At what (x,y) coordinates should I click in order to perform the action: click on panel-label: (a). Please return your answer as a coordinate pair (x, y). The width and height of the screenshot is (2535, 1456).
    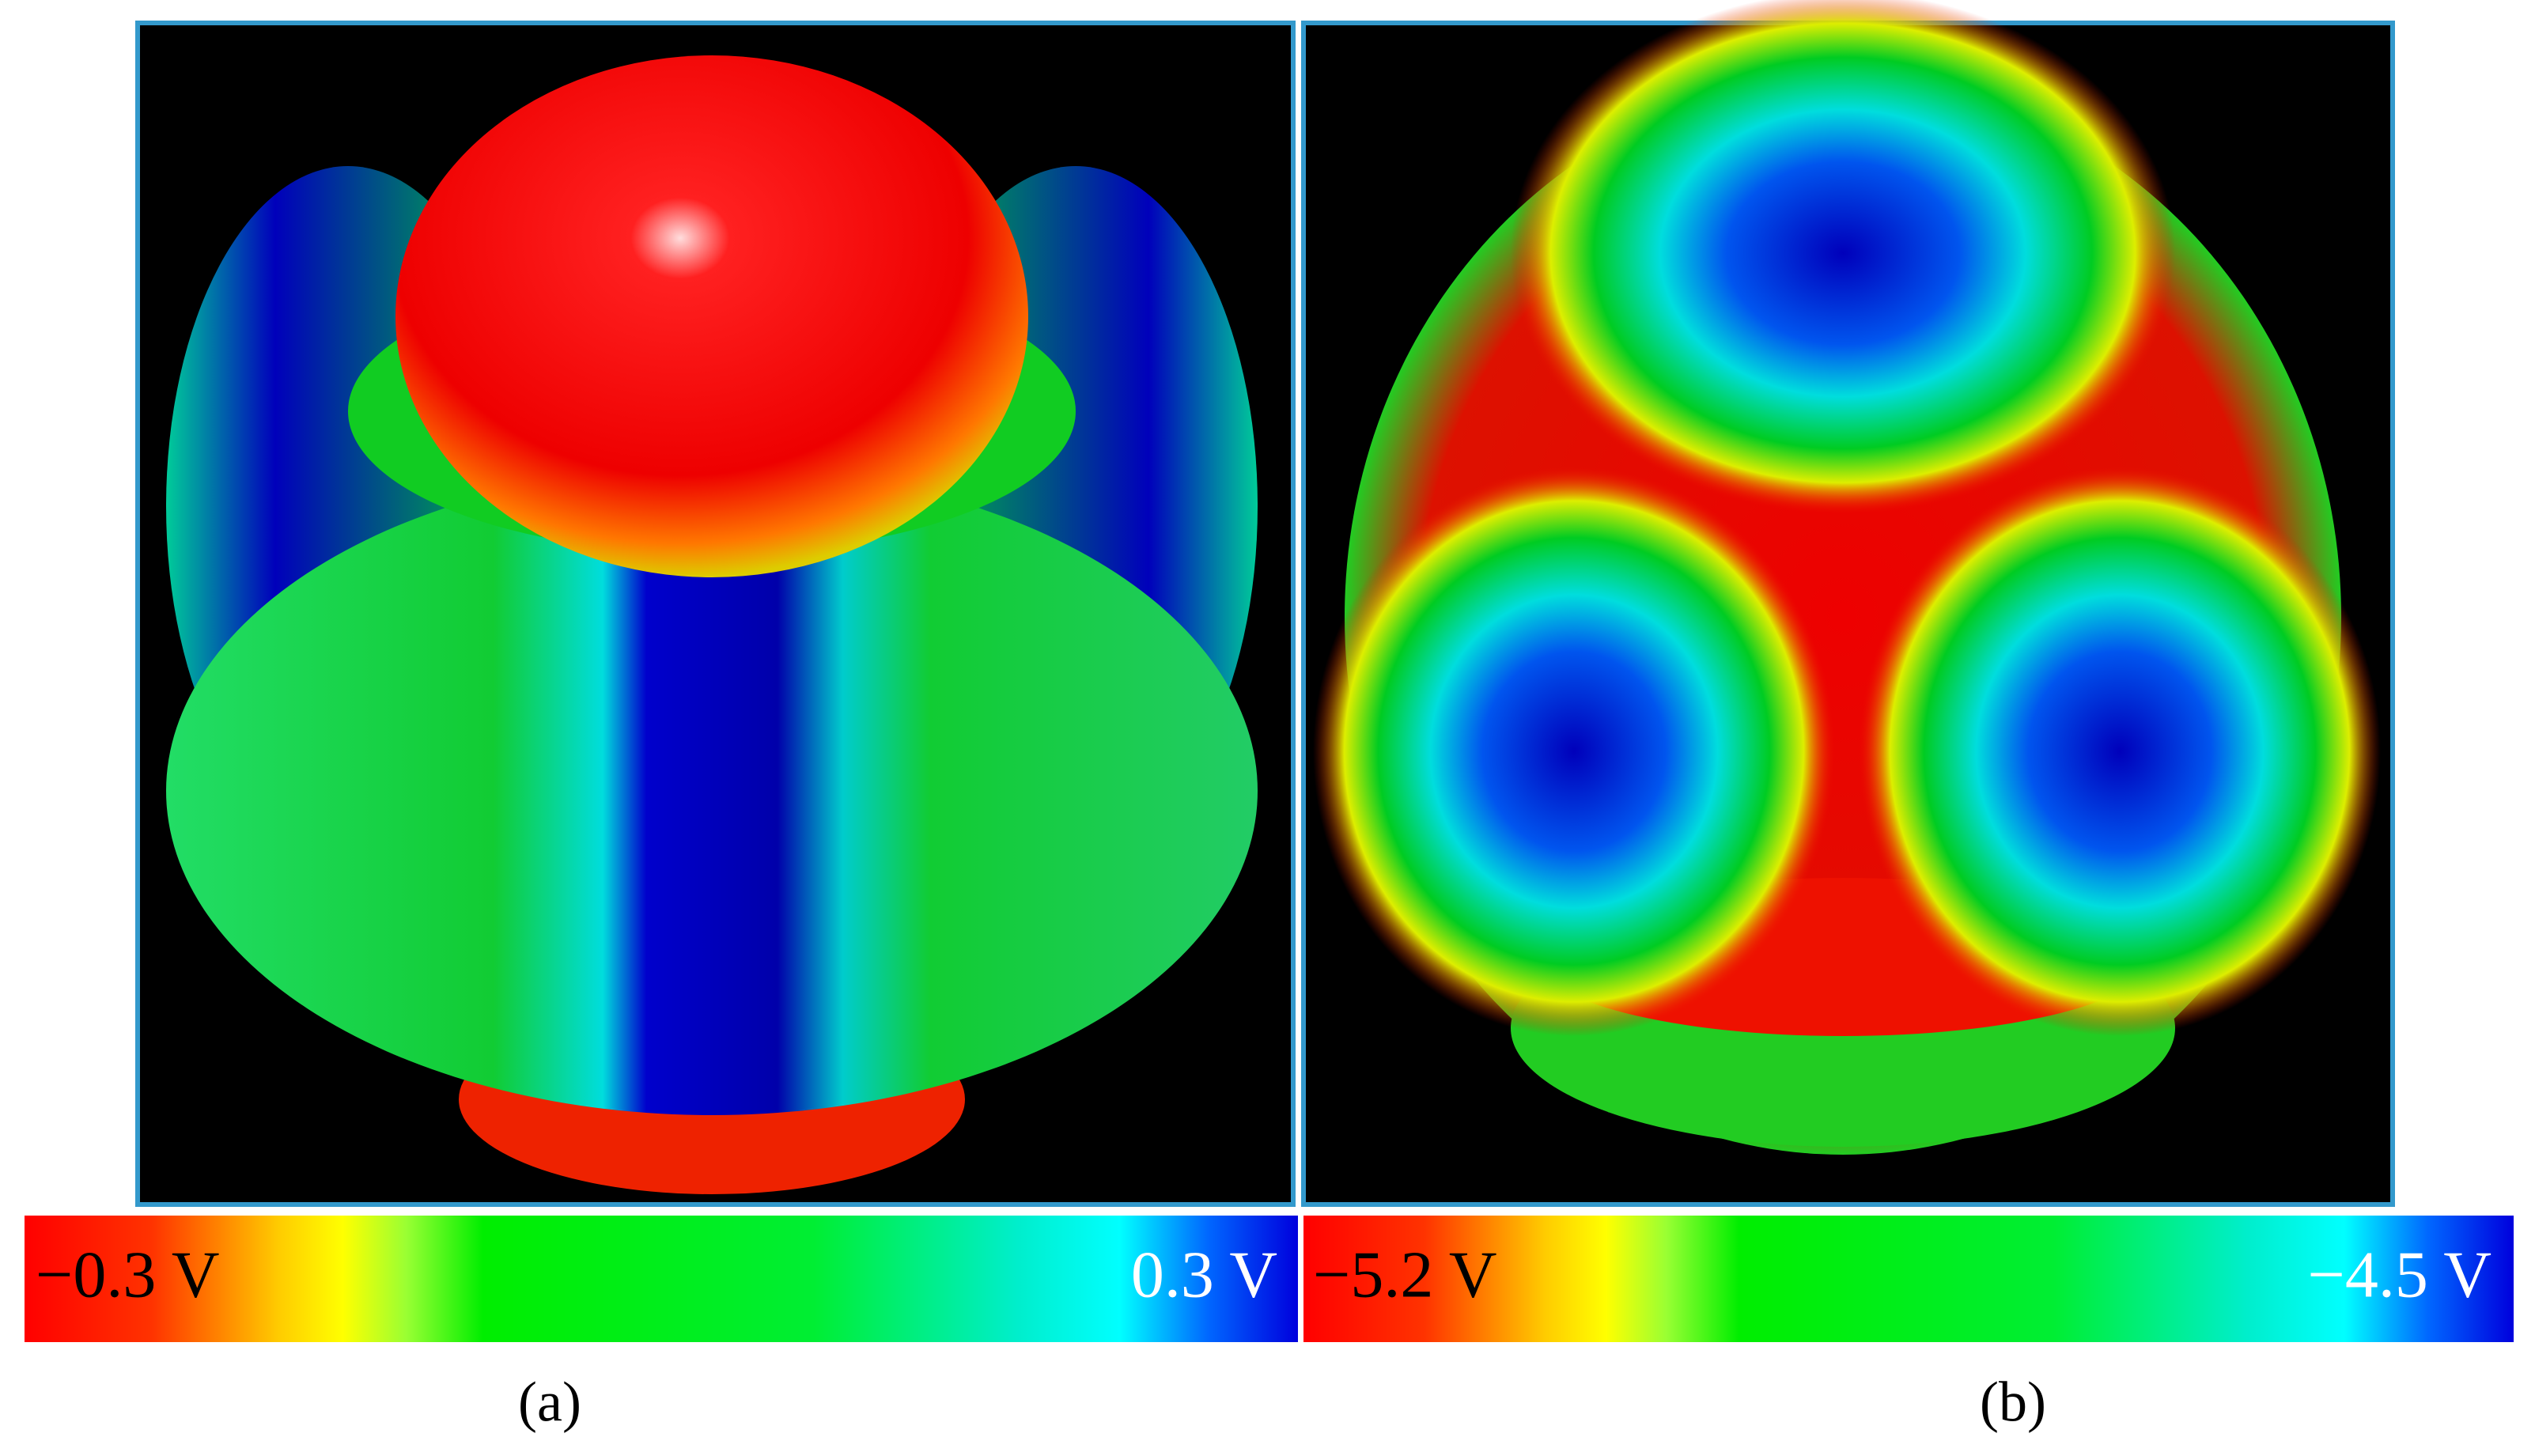
    Looking at the image, I should click on (549, 1402).